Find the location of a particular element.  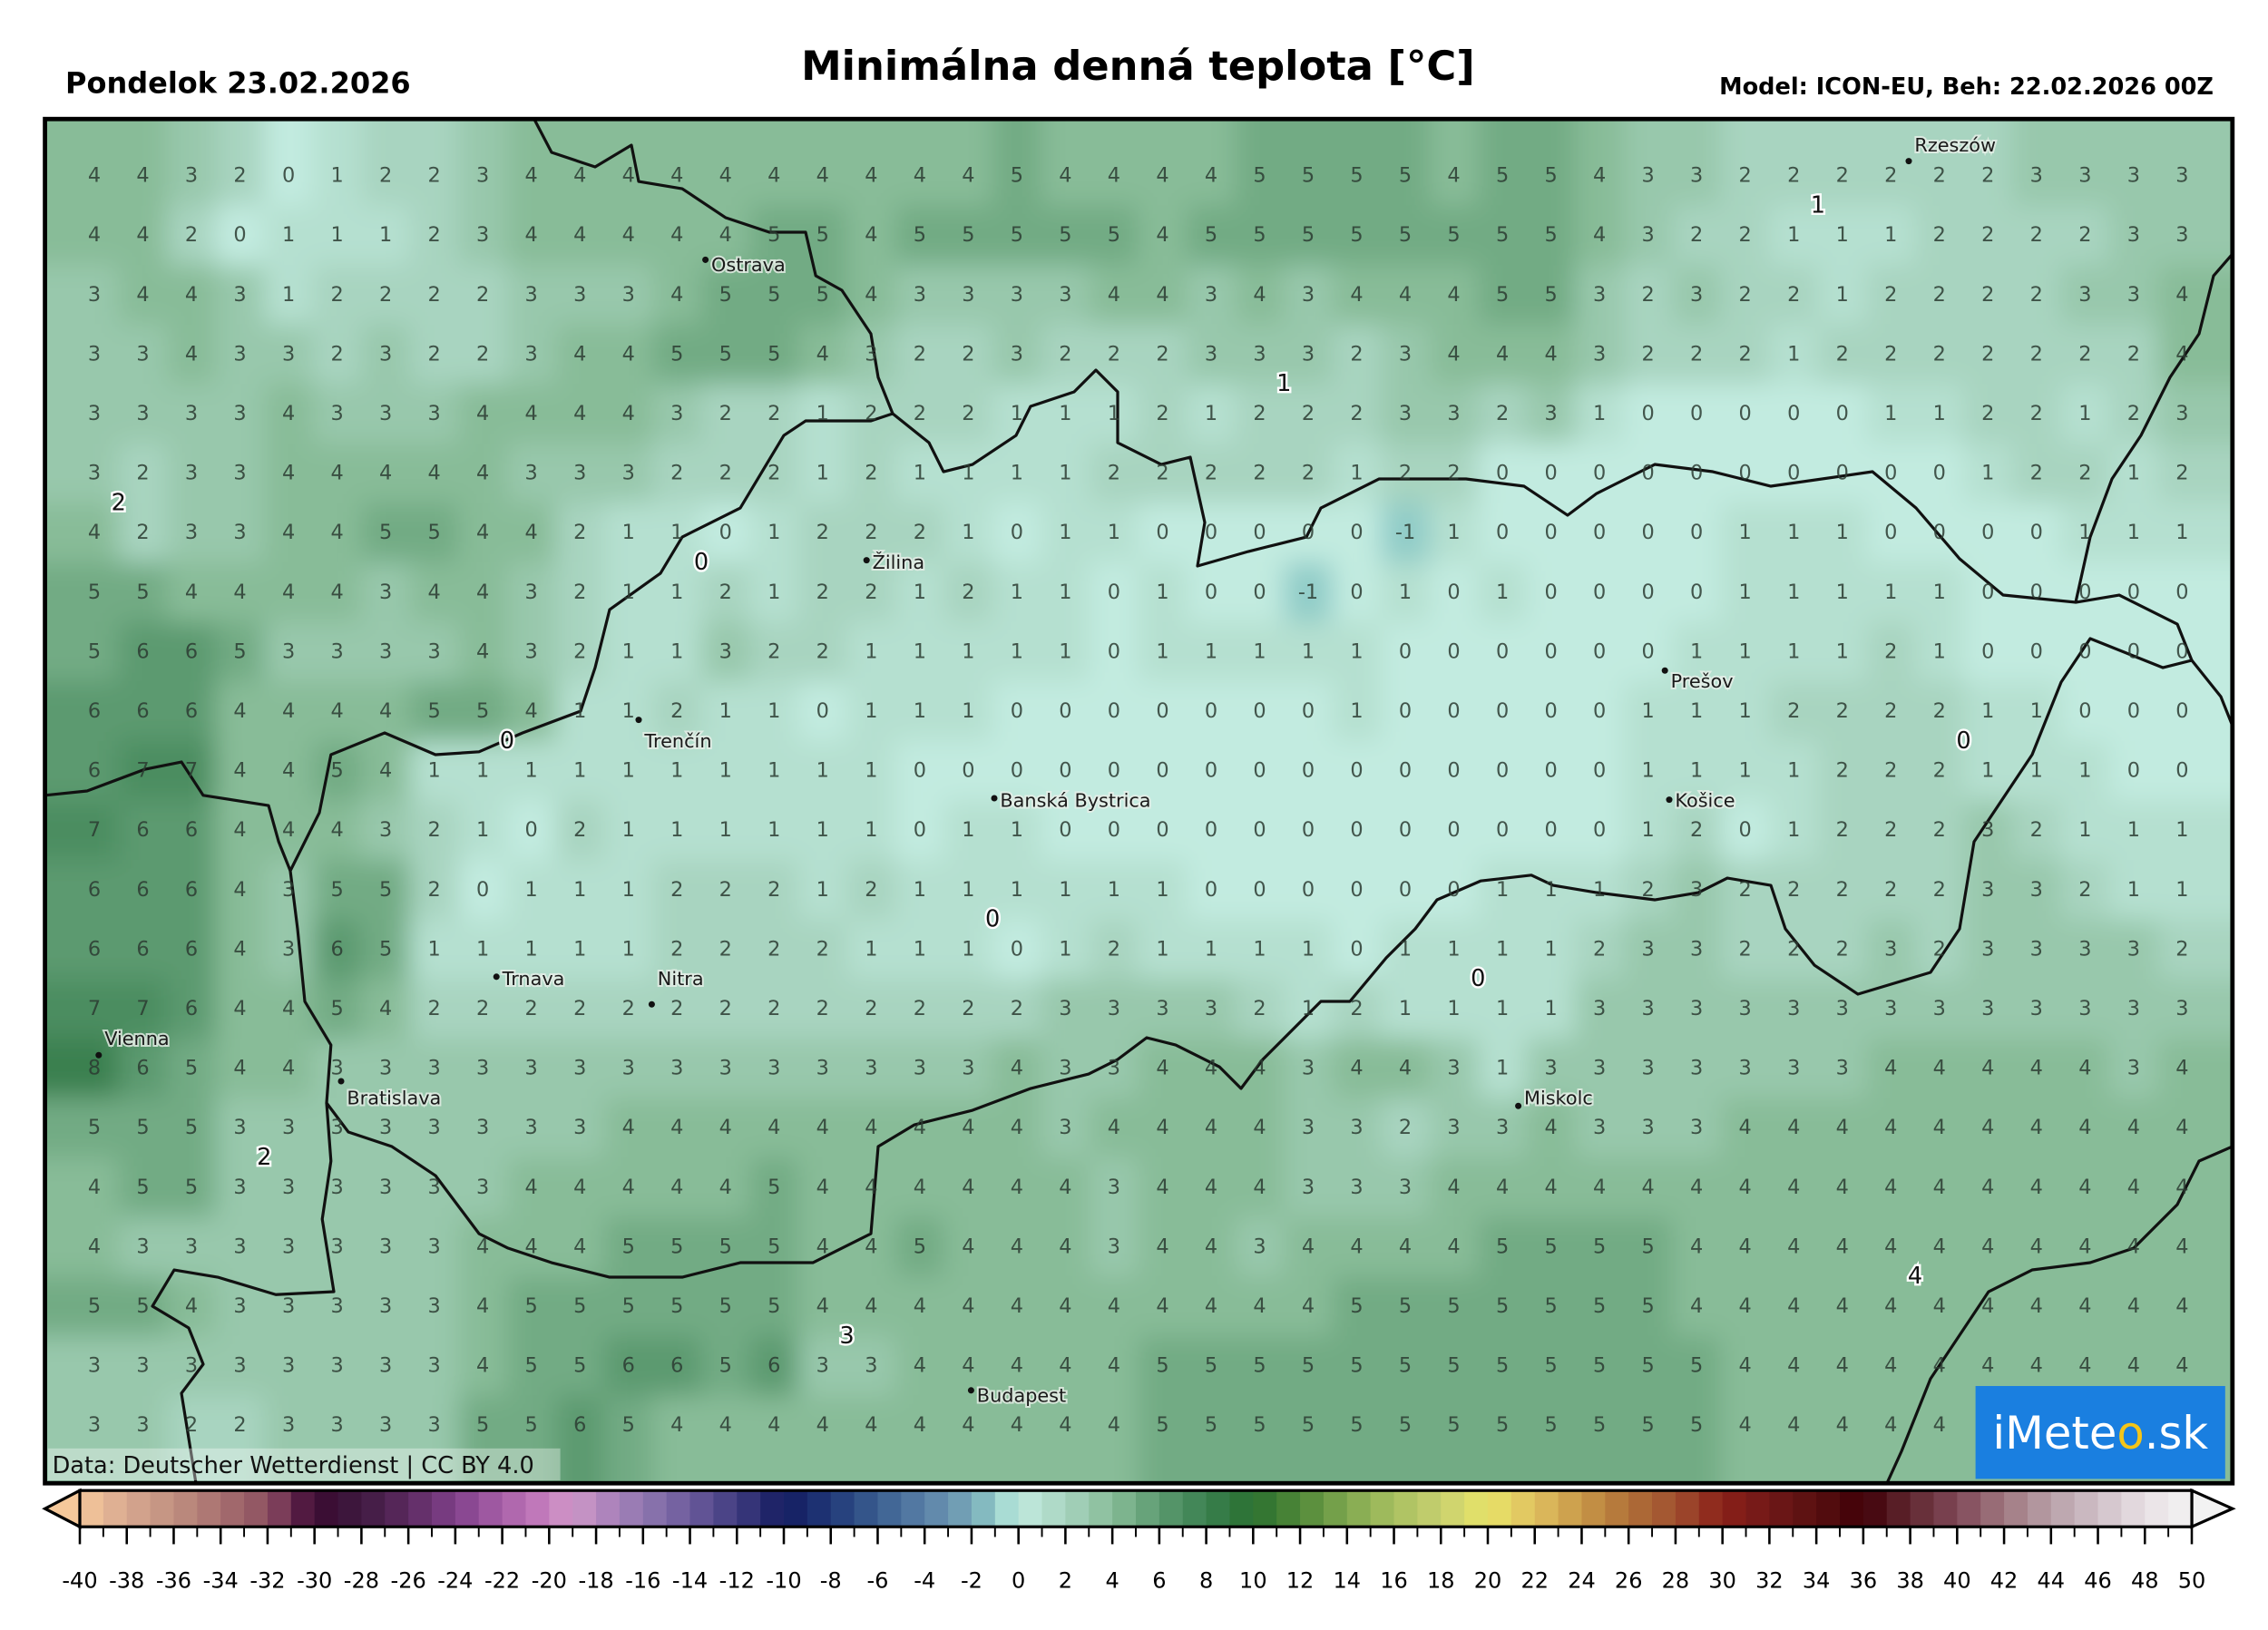

colorbar-tick-label: -10 is located at coordinates (784, 1580).